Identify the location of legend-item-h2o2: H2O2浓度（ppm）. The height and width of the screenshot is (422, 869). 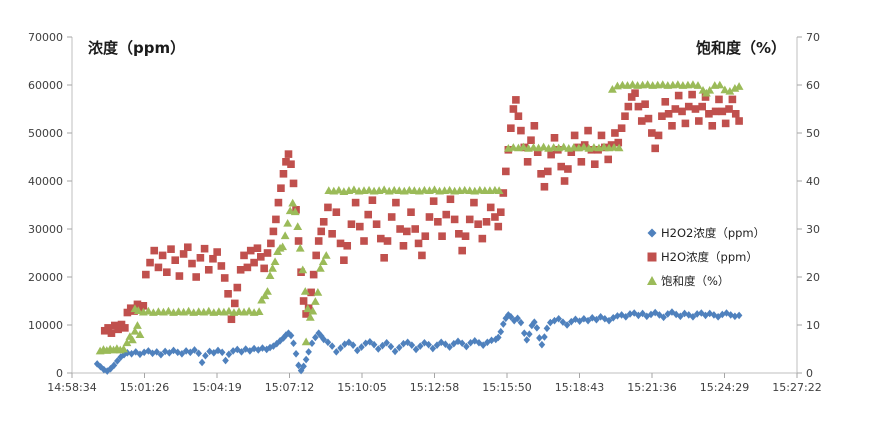
(706, 233).